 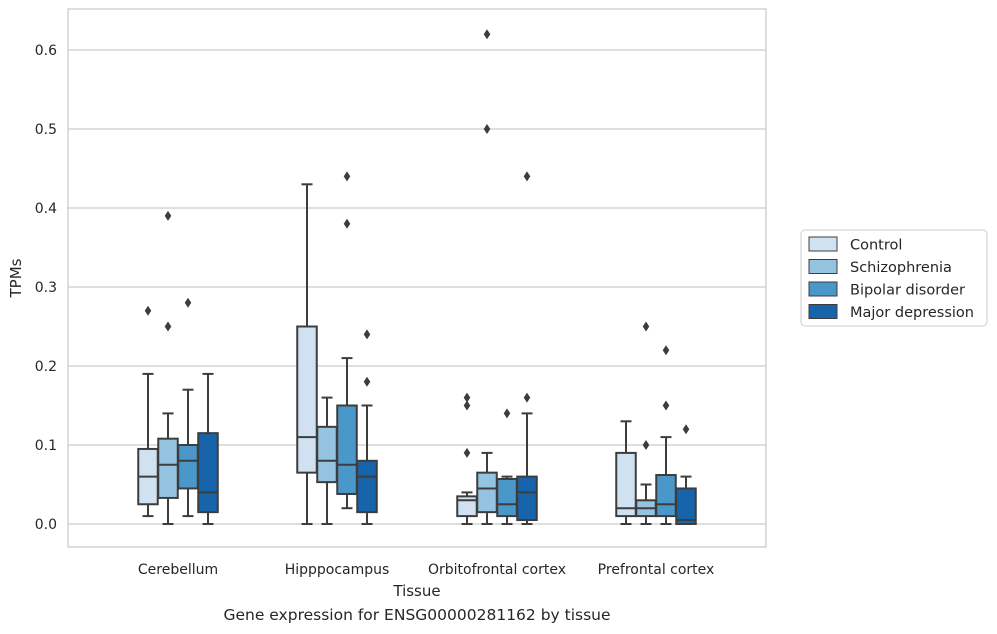 I want to click on x-tick-label: Orbitofrontal cortex, so click(x=497, y=570).